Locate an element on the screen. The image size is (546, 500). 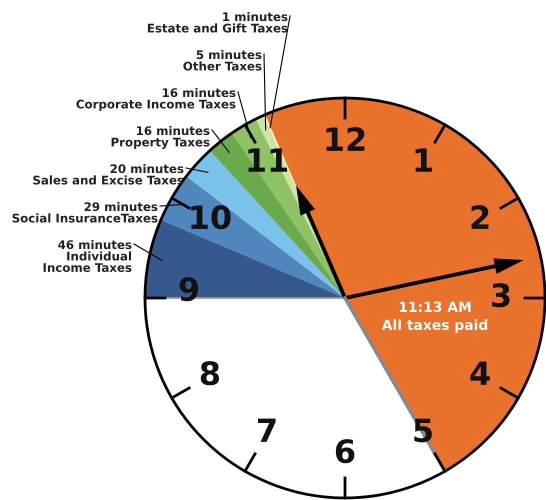
data-label: 46 minutes is located at coordinates (95, 245).